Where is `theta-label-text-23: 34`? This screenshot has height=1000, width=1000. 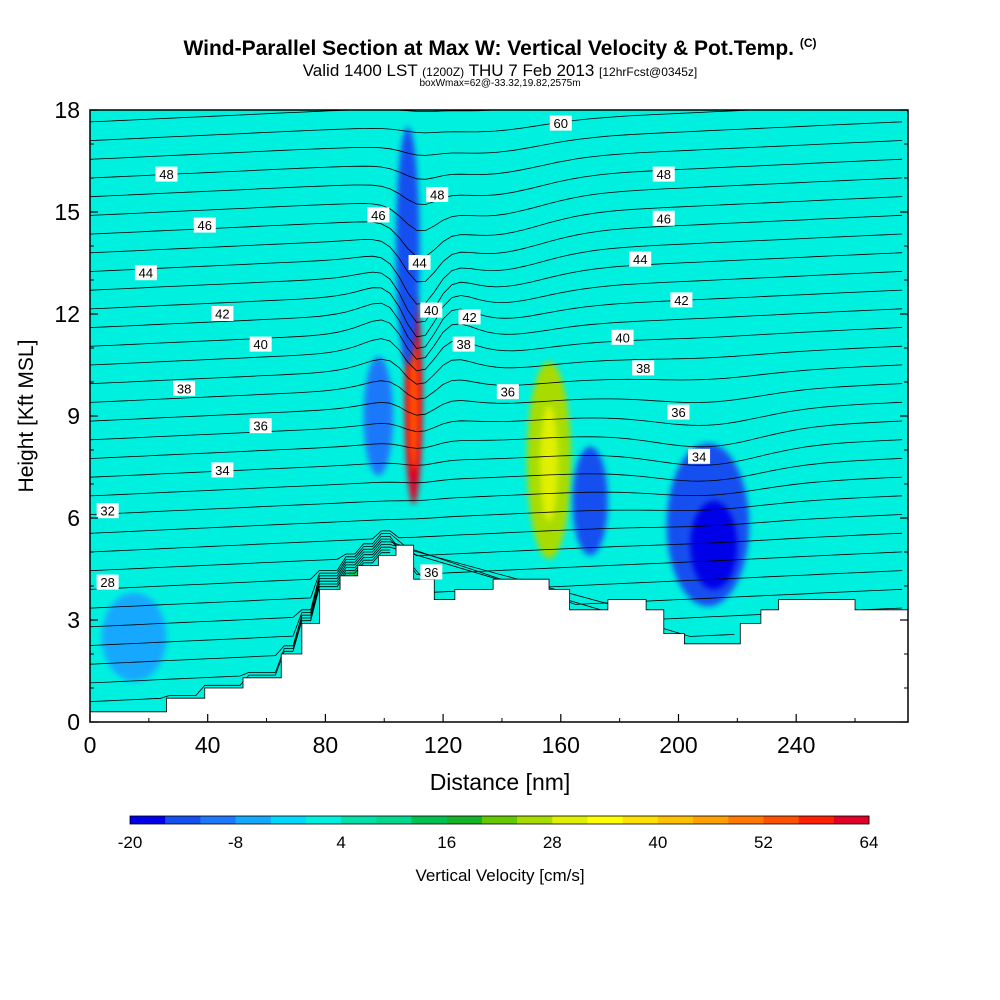 theta-label-text-23: 34 is located at coordinates (222, 470).